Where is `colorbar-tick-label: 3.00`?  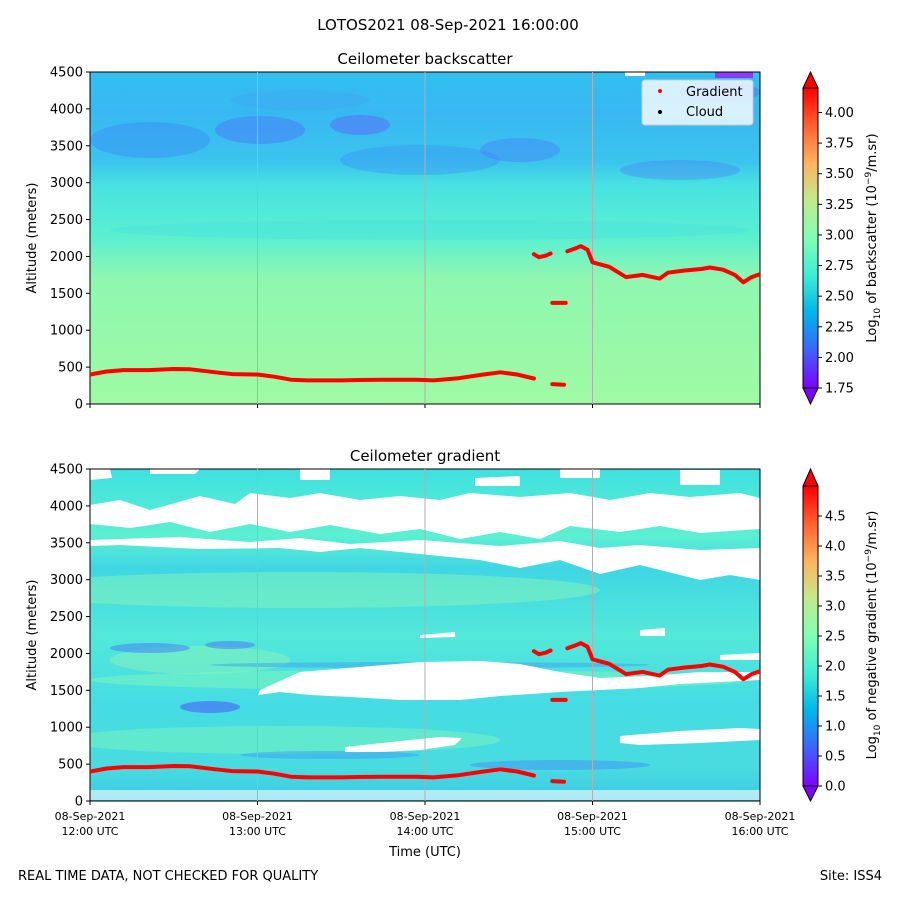 colorbar-tick-label: 3.00 is located at coordinates (839, 235).